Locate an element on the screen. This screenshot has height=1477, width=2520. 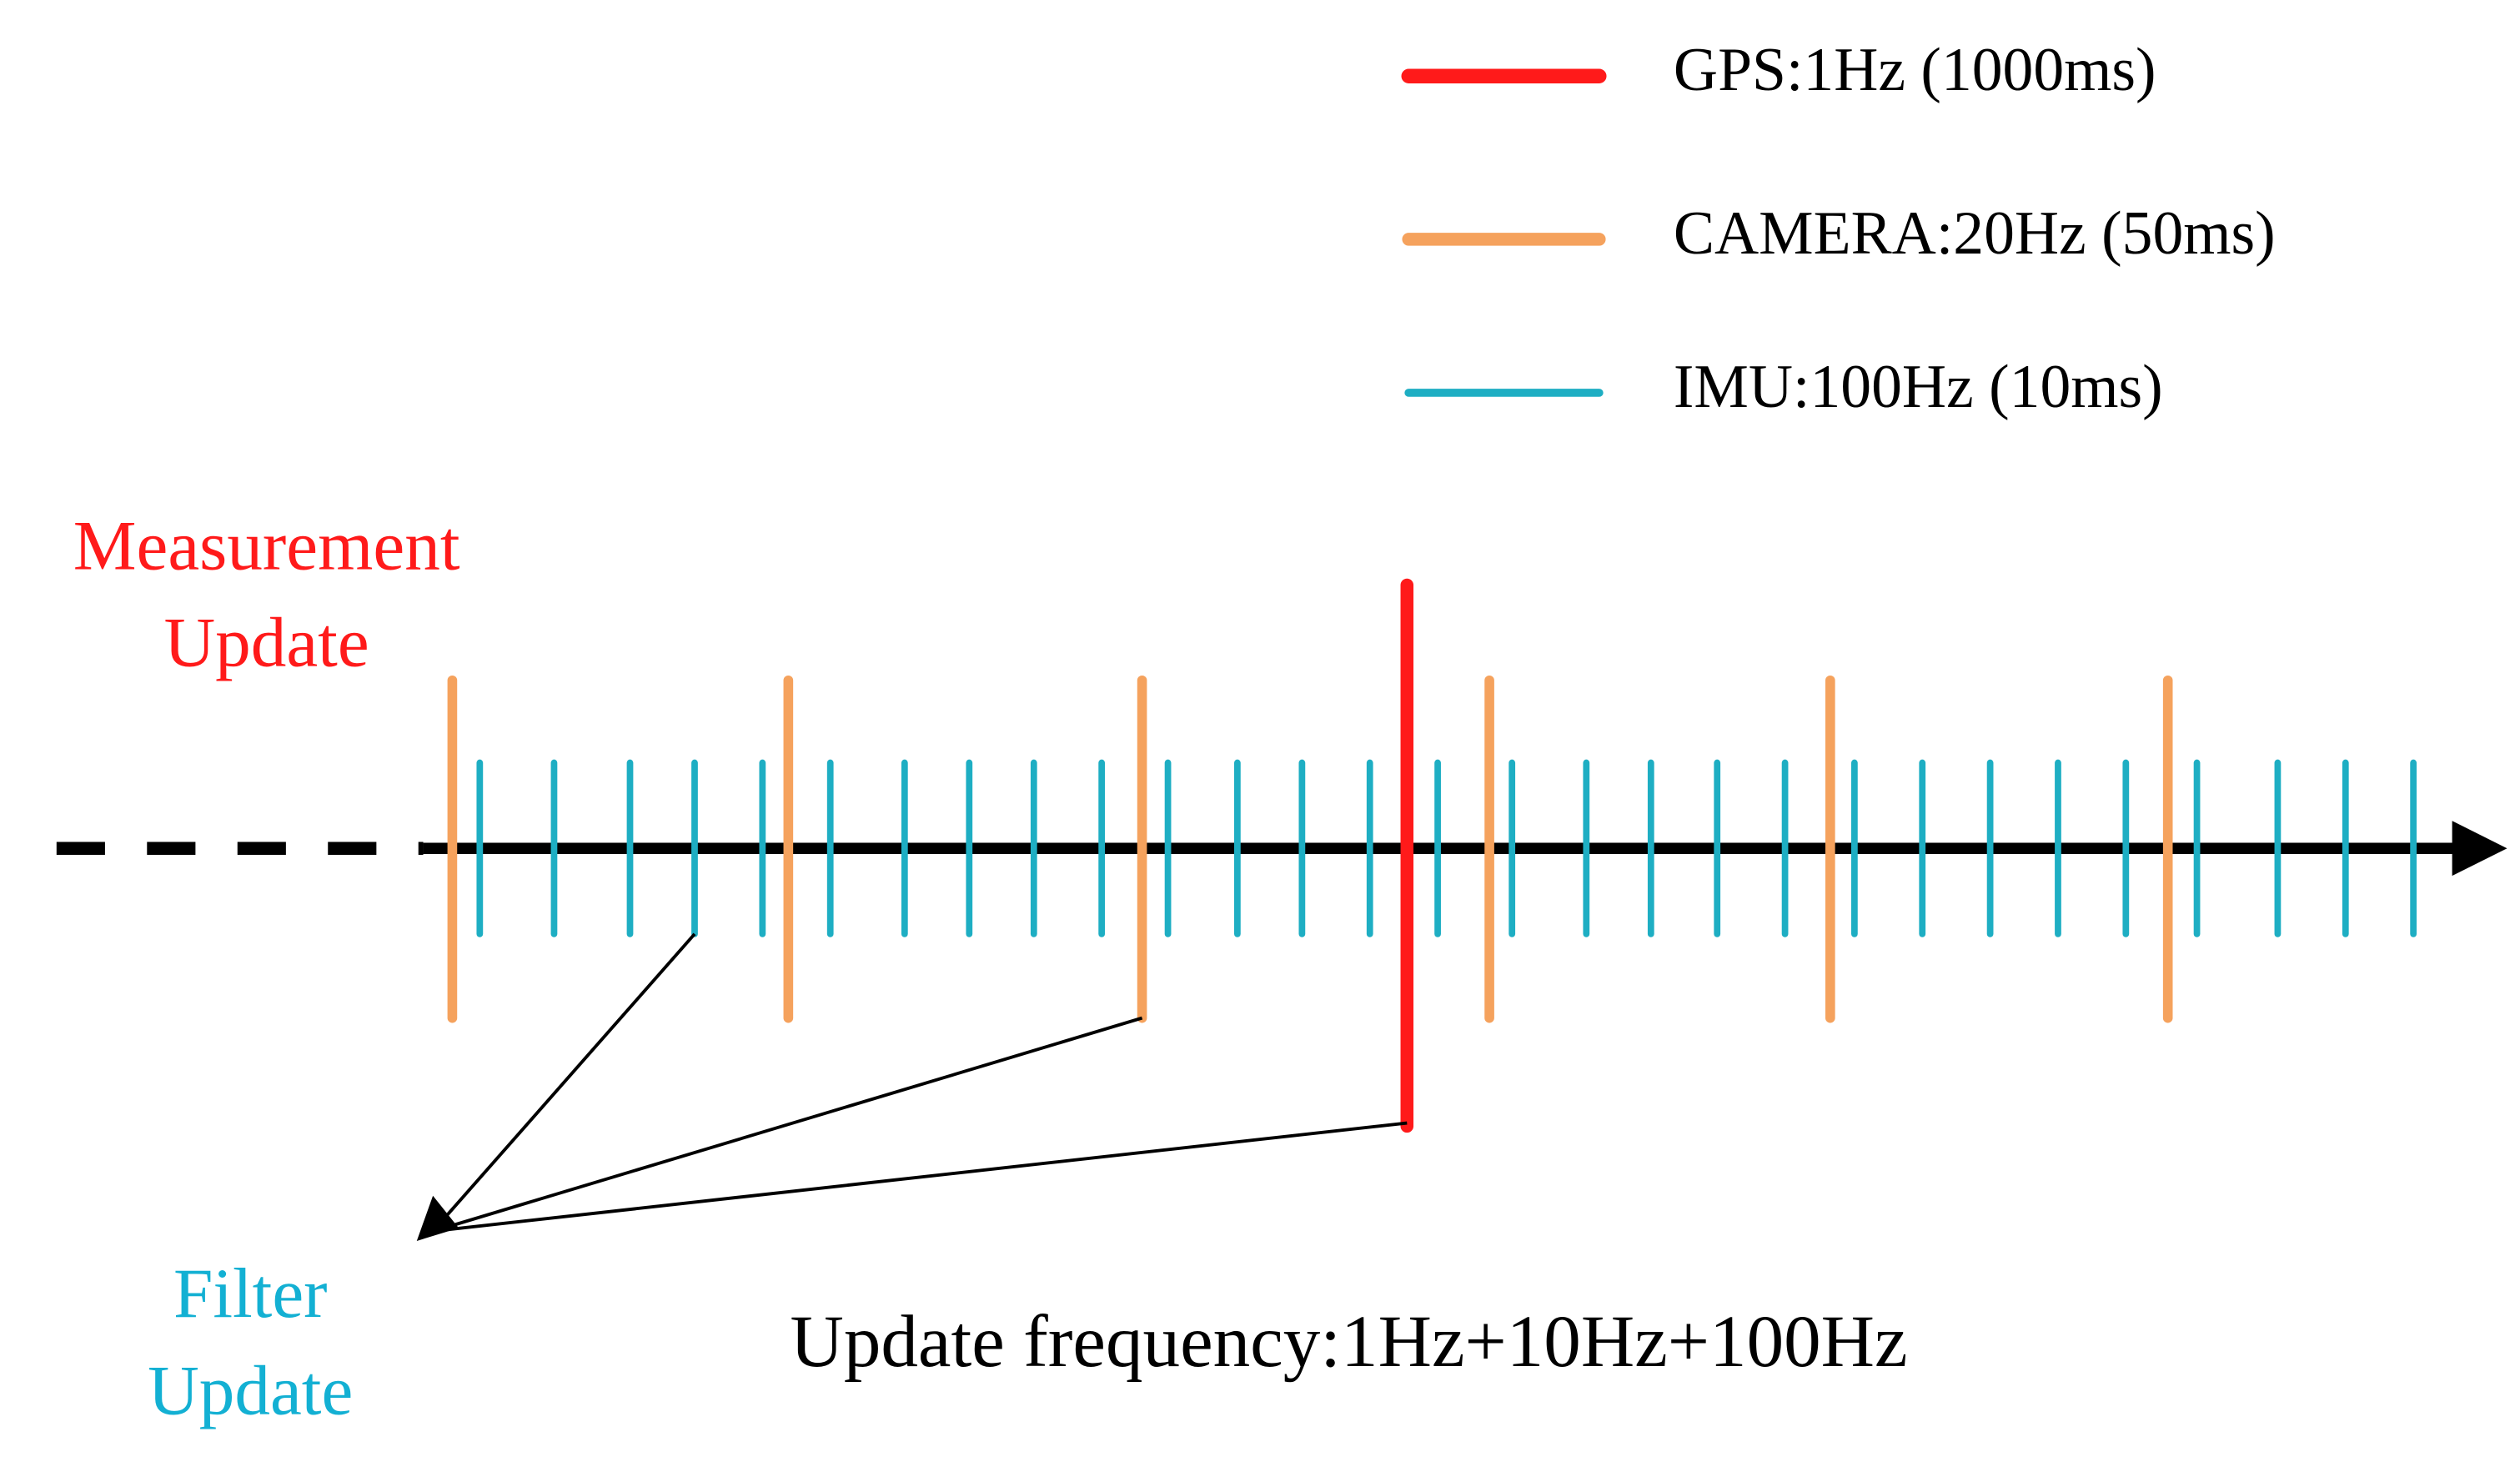
filter-label: Update is located at coordinates (250, 1390).